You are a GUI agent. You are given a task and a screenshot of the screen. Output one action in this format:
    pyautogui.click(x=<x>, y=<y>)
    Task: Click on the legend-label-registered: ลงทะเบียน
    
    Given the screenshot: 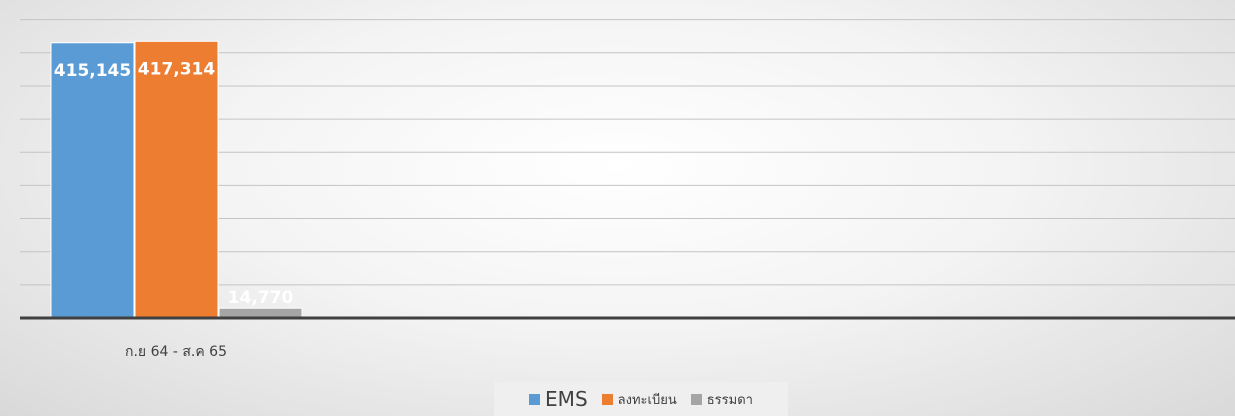 What is the action you would take?
    pyautogui.click(x=647, y=400)
    